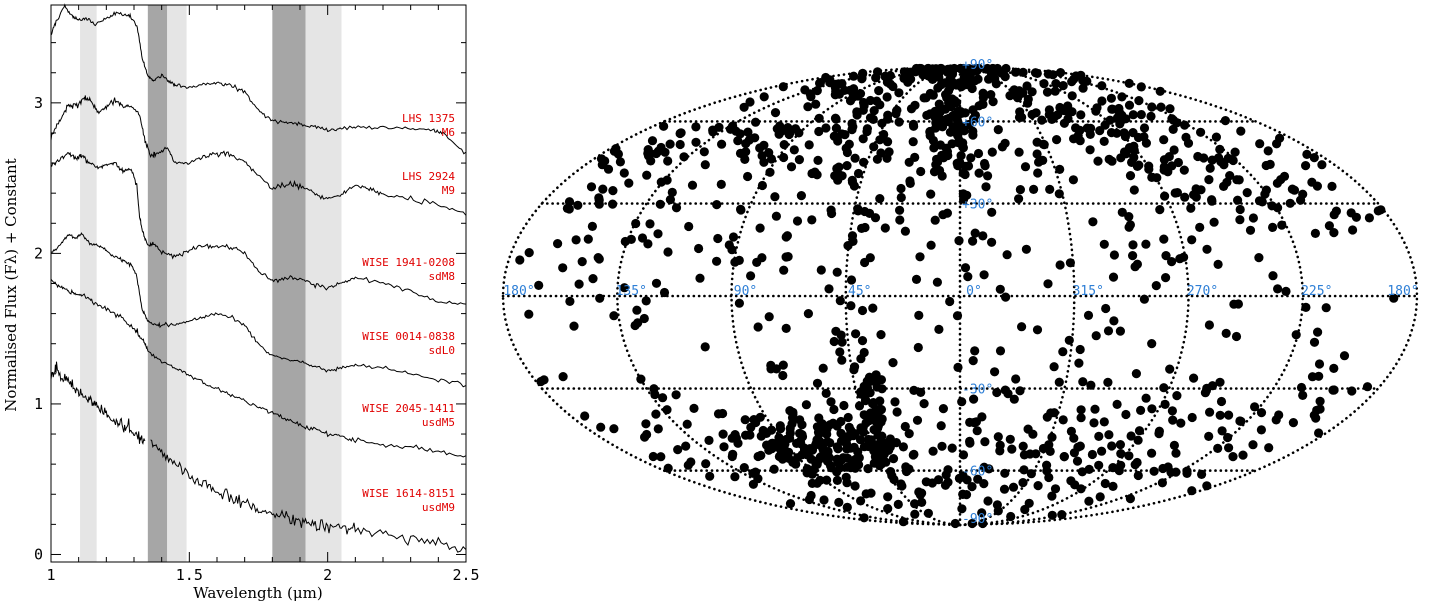 The width and height of the screenshot is (1432, 604). I want to click on spectrum-name-label: LHS 1375, so click(428, 118).